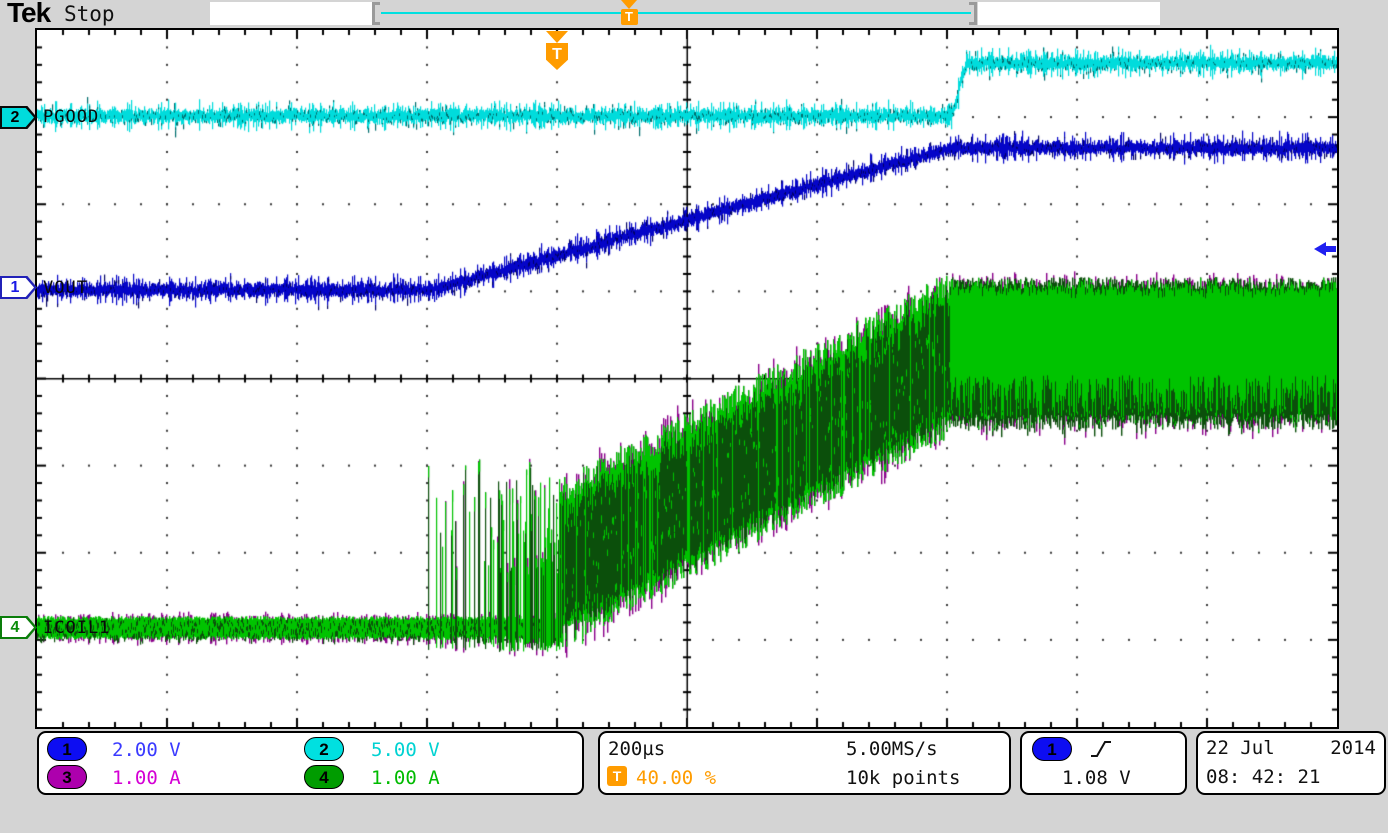 Image resolution: width=1388 pixels, height=833 pixels. Describe the element at coordinates (1103, 763) in the screenshot. I see `trigger-readout-box: 1 1.08 V` at that location.